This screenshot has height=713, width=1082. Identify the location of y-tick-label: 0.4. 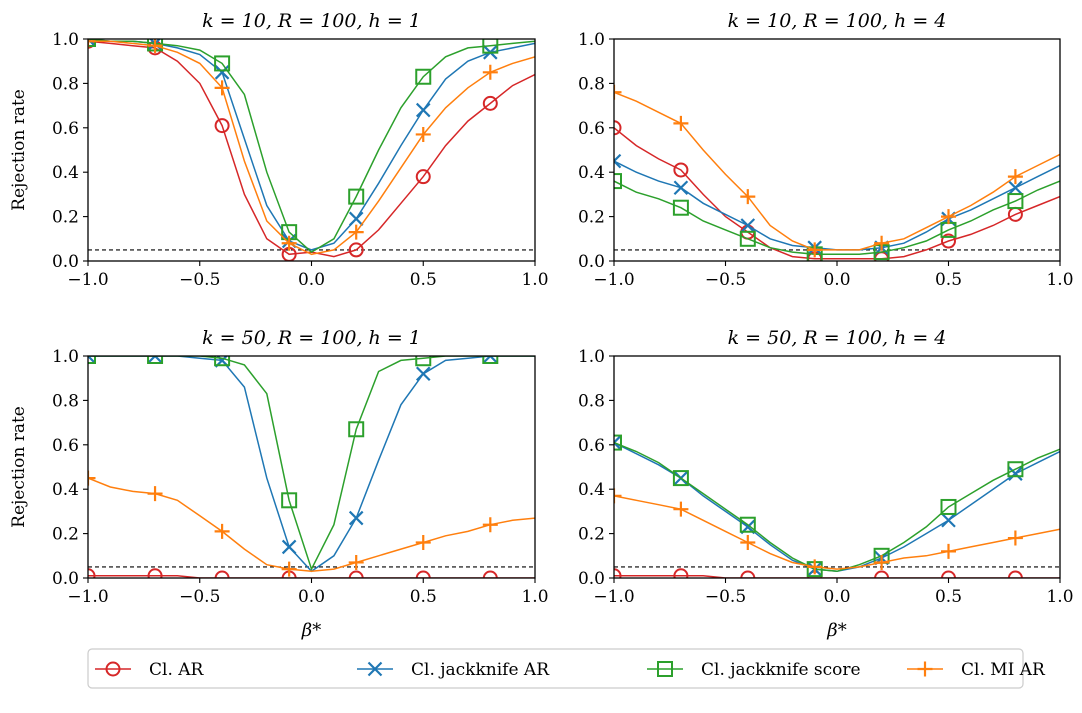
(591, 490).